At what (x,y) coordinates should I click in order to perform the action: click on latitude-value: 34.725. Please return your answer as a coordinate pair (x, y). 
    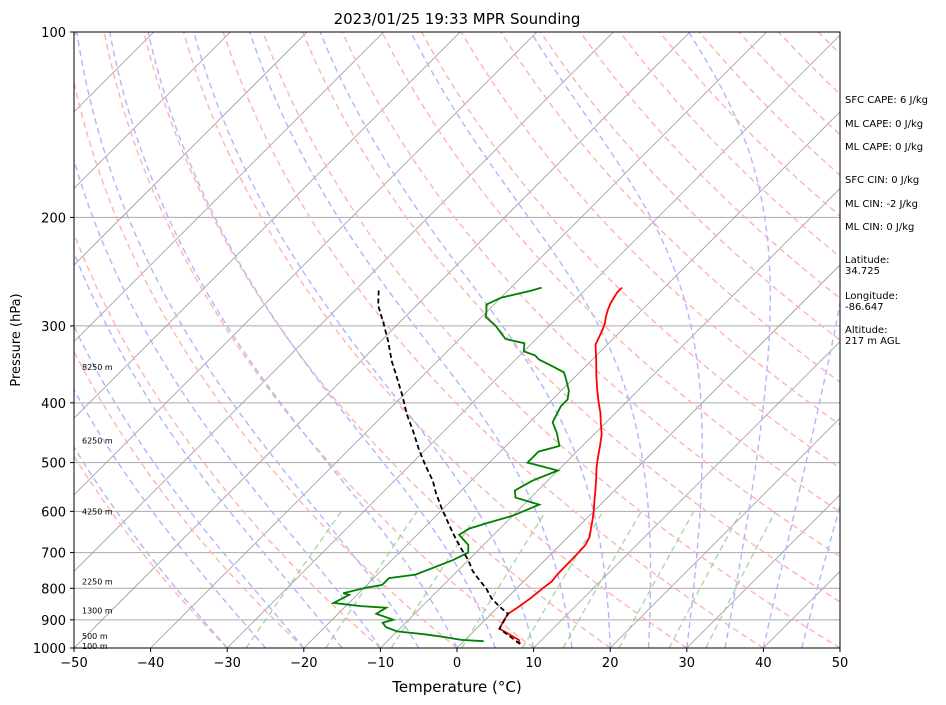
    Looking at the image, I should click on (862, 271).